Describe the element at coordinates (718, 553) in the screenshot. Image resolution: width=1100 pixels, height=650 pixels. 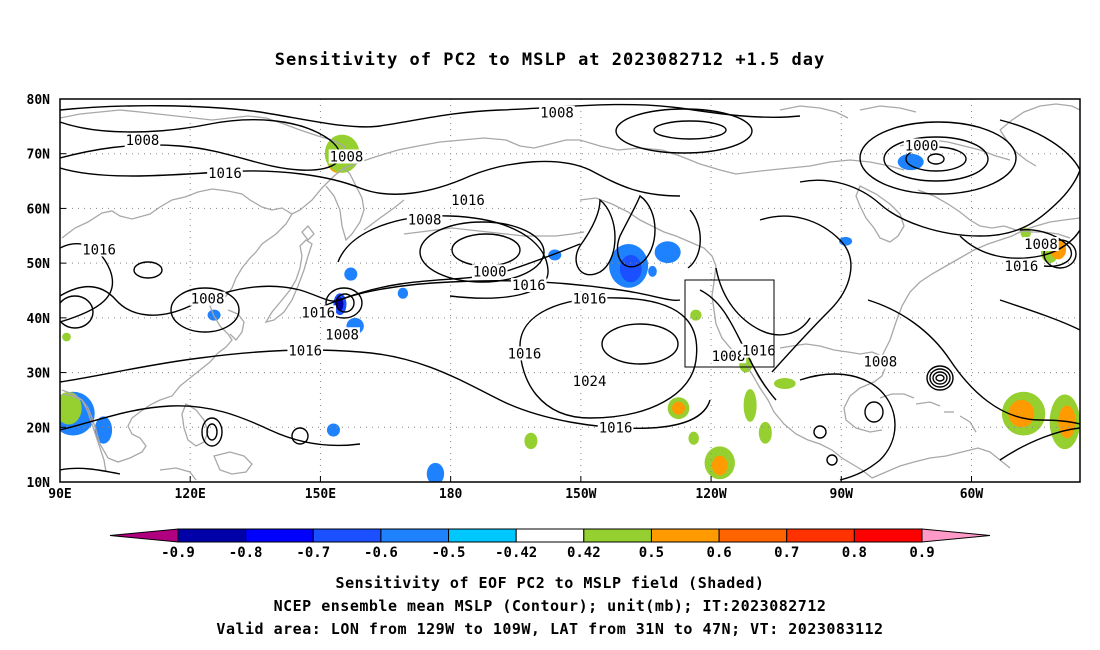
I see `colorbar-label: 0.6` at that location.